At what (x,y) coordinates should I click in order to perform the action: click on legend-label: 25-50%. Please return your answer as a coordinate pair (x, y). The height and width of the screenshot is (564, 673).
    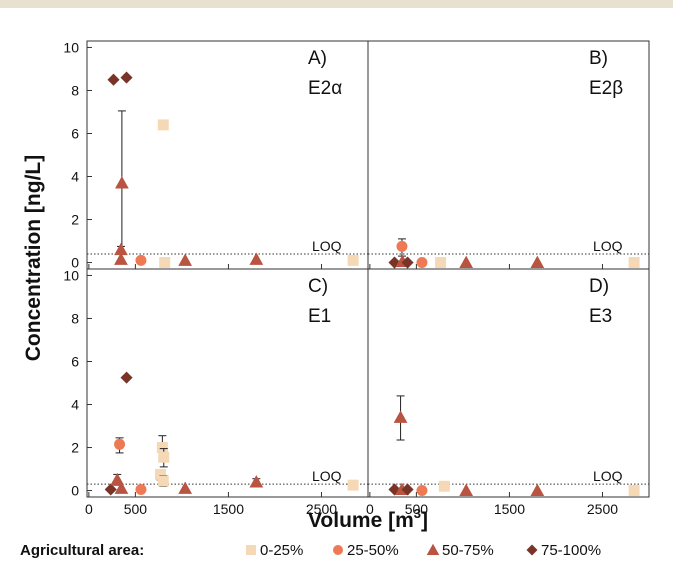
    Looking at the image, I should click on (373, 550).